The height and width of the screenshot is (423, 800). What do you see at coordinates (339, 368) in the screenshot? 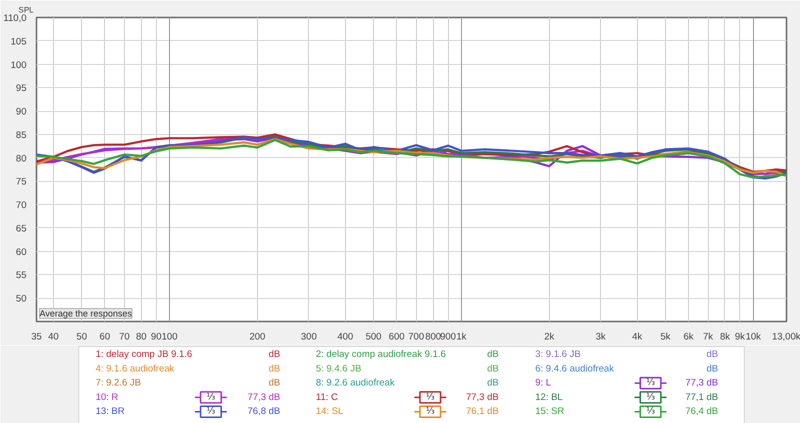
I see `legend-label: 5: 9.4.6 JB` at bounding box center [339, 368].